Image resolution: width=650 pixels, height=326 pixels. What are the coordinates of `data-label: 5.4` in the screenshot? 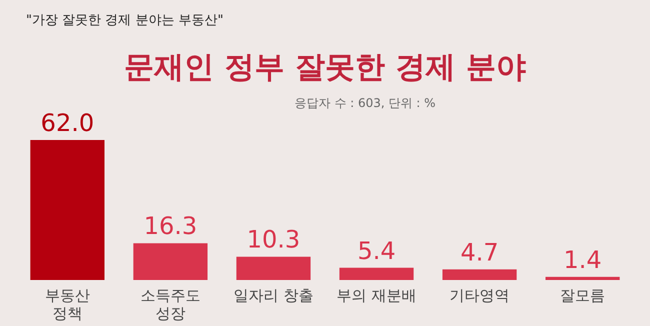 It's located at (376, 250).